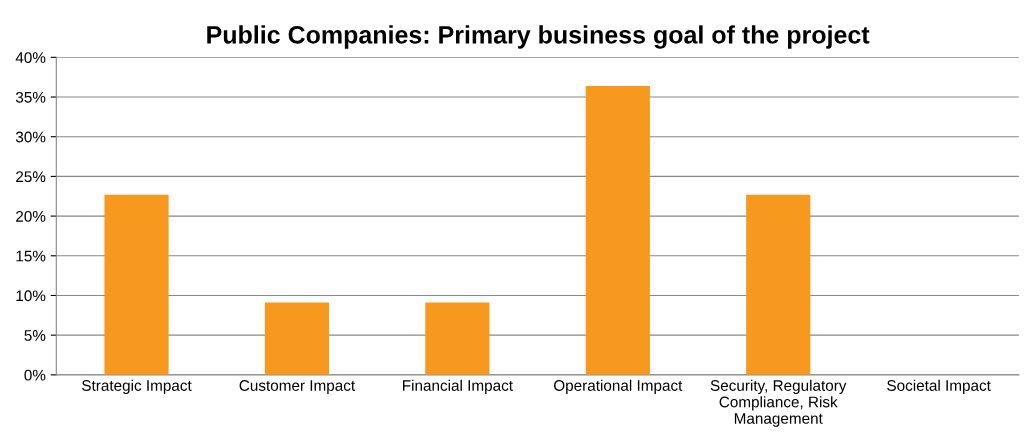 Image resolution: width=1024 pixels, height=441 pixels. What do you see at coordinates (31, 256) in the screenshot?
I see `y-tick-label: 15%` at bounding box center [31, 256].